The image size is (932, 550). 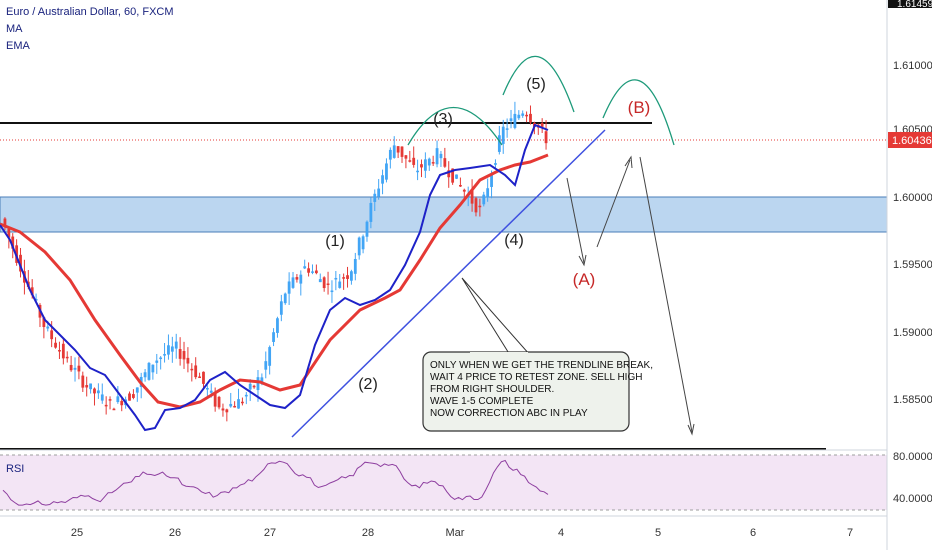 I want to click on rsi-band, so click(x=443, y=482).